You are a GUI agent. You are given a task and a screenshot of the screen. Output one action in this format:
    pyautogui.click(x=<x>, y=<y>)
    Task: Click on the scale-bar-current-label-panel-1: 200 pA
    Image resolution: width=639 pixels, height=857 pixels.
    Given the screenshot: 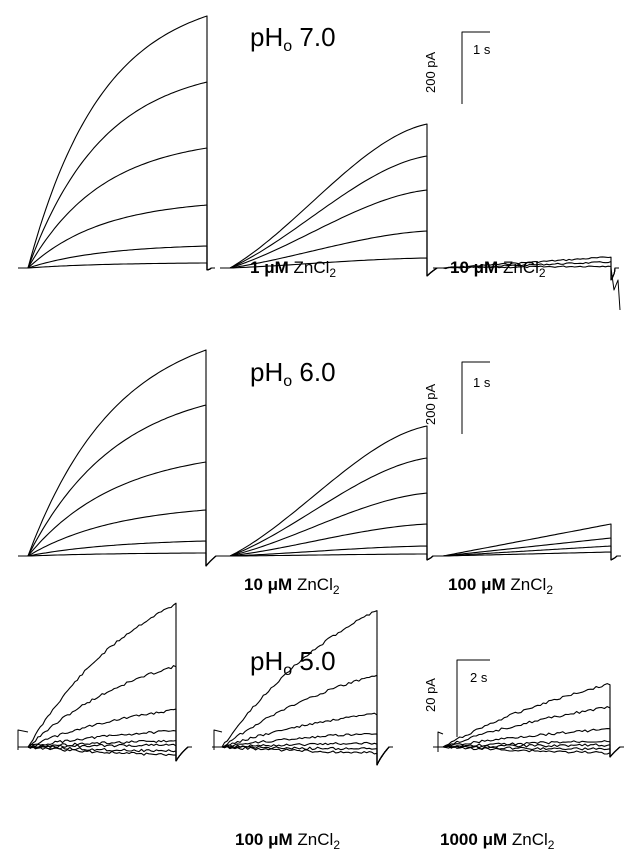 What is the action you would take?
    pyautogui.click(x=430, y=72)
    